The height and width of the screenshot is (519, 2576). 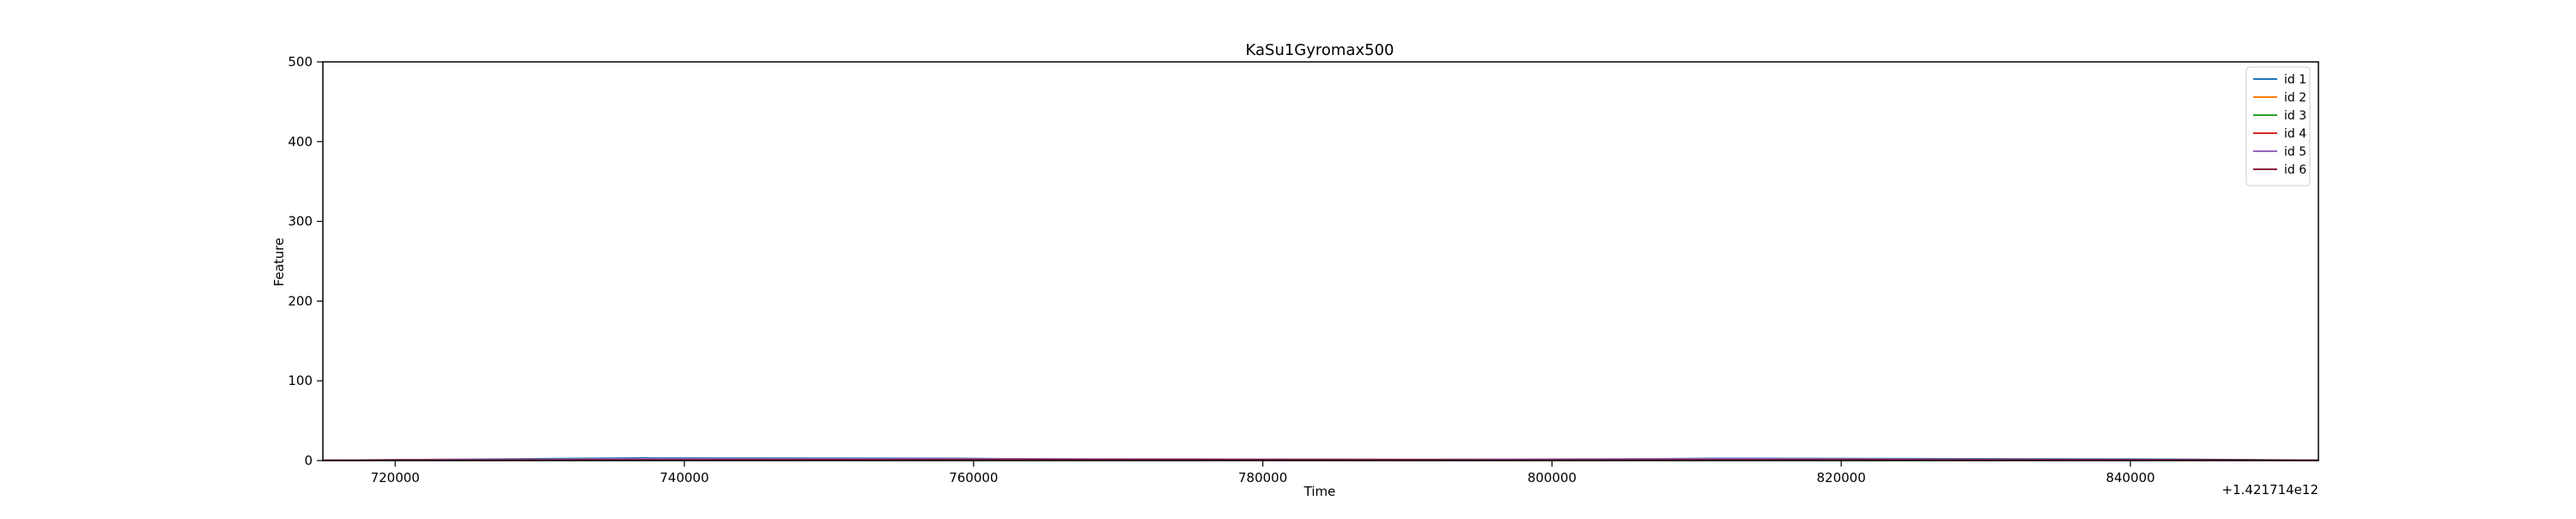 What do you see at coordinates (1842, 477) in the screenshot?
I see `x-tick-label: 820000` at bounding box center [1842, 477].